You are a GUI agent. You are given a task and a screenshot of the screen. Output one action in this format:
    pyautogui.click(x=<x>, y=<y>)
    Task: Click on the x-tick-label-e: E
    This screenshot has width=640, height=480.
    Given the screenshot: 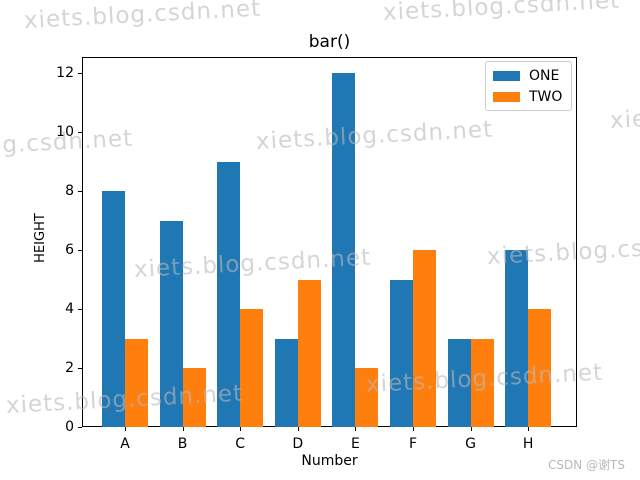 What is the action you would take?
    pyautogui.click(x=355, y=444)
    